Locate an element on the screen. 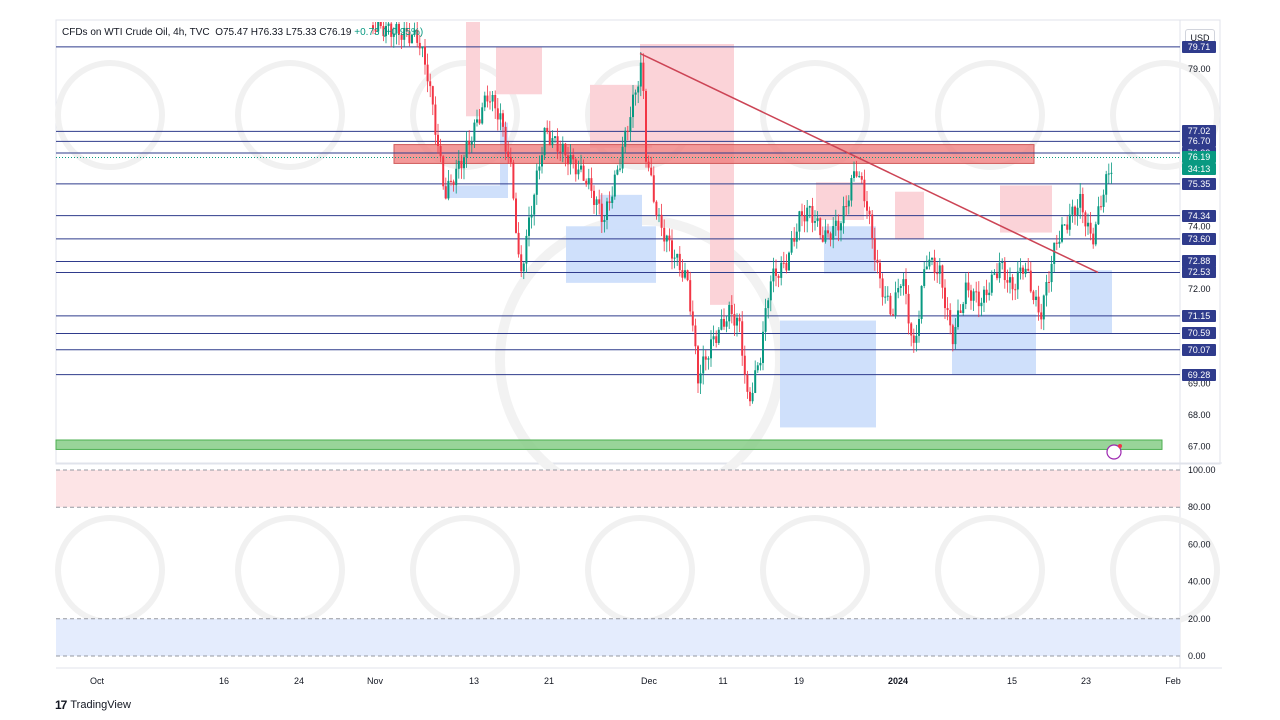 The width and height of the screenshot is (1280, 720). price-tag: 79.71 is located at coordinates (1199, 46).